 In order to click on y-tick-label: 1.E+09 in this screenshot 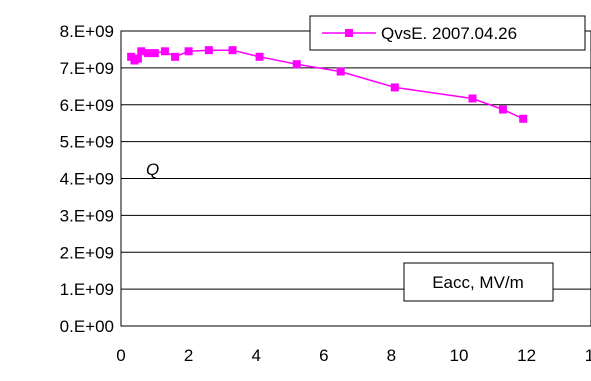, I will do `click(87, 289)`.